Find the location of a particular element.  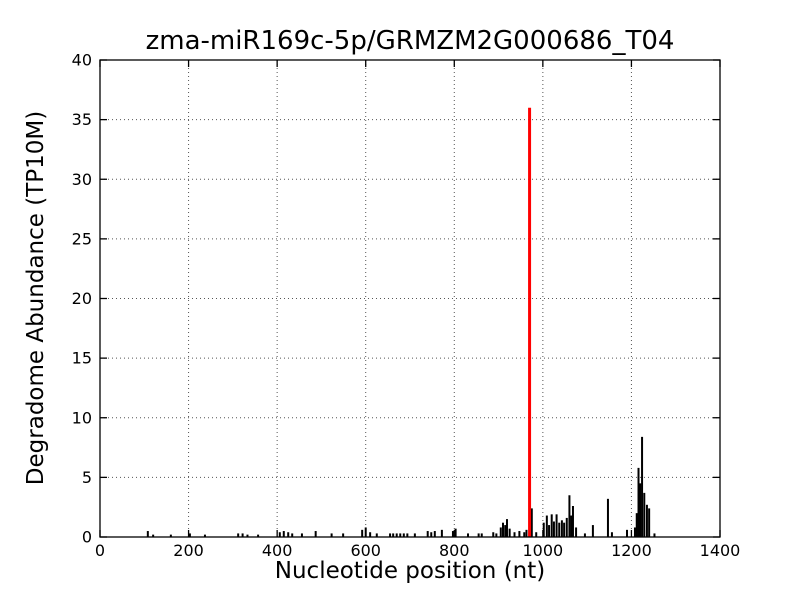

y-tick-label: 40 is located at coordinates (82, 60).